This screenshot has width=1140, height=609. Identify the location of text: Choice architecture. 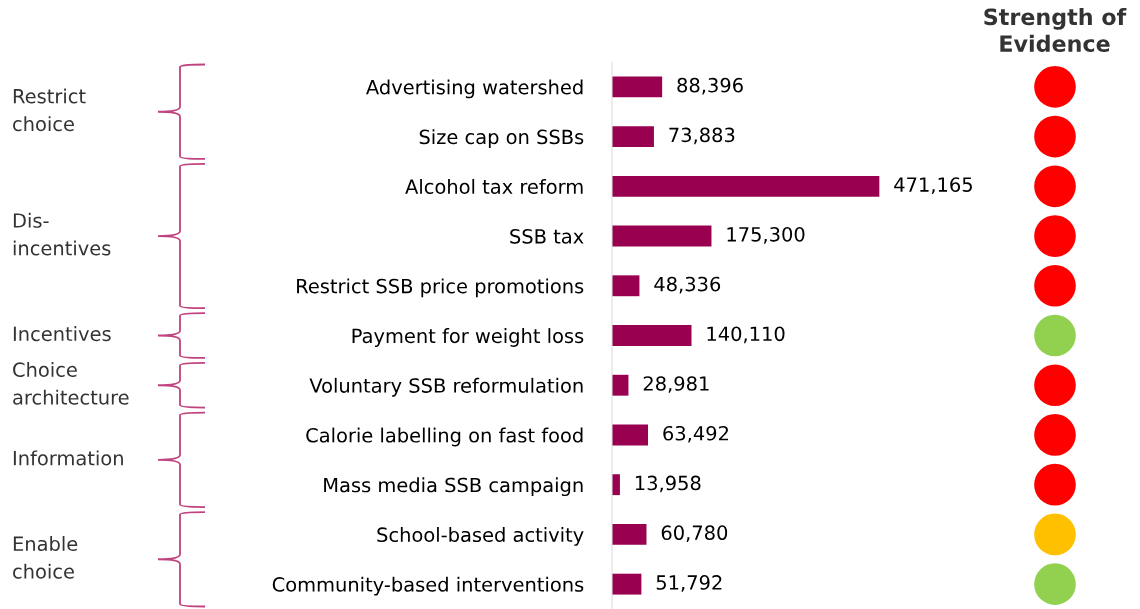
(71, 383).